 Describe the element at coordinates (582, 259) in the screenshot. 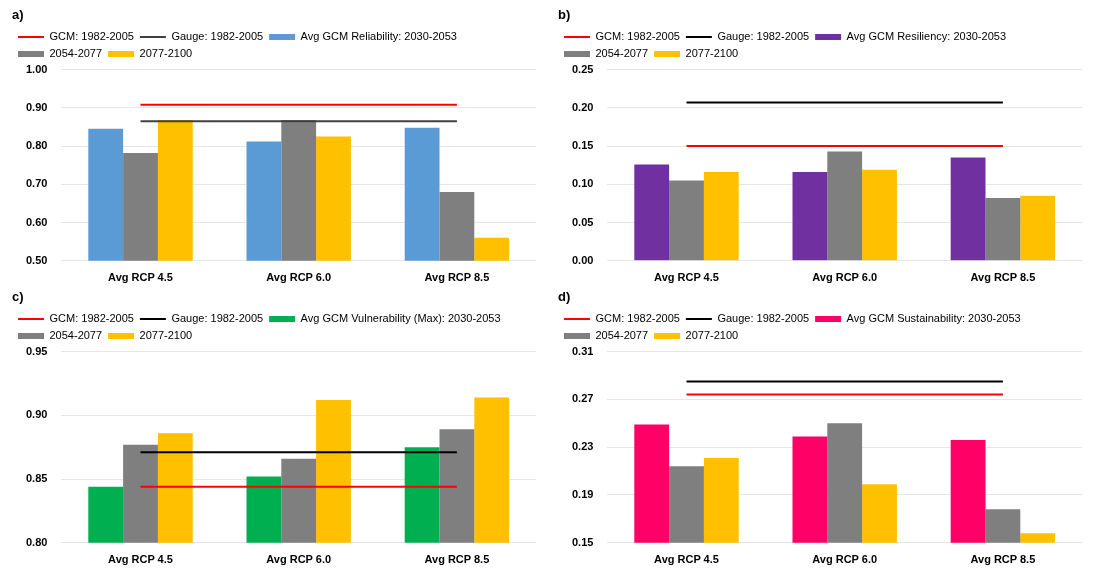

I see `y-tick-label: 0.00` at that location.